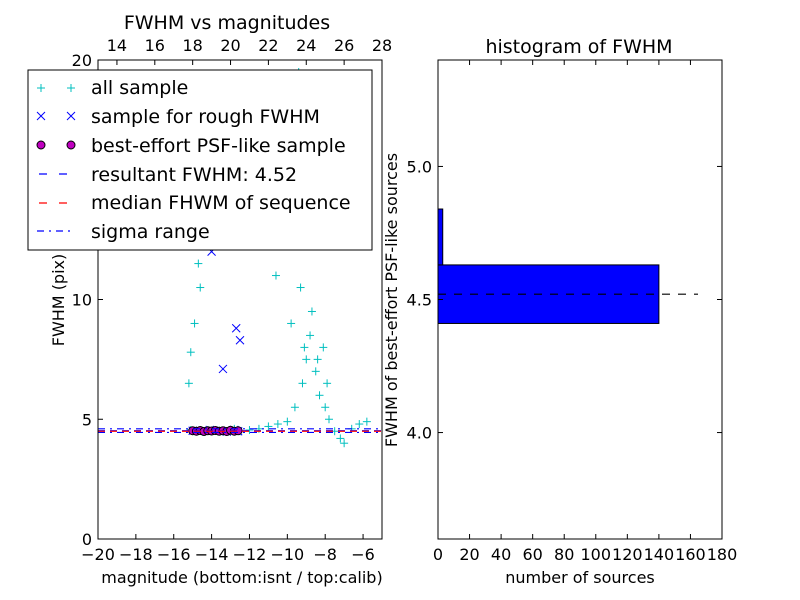 The height and width of the screenshot is (600, 800). What do you see at coordinates (82, 300) in the screenshot?
I see `y-tick-label: 10` at bounding box center [82, 300].